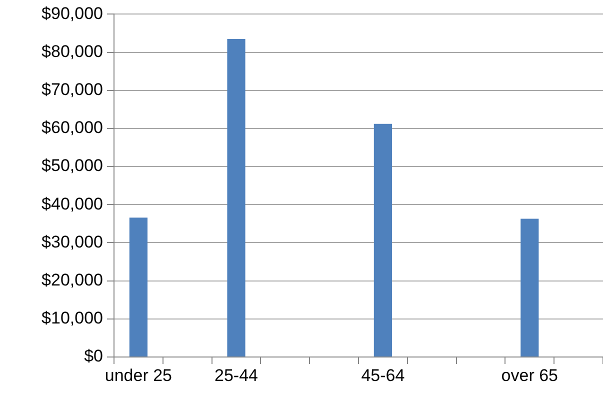 Image resolution: width=603 pixels, height=405 pixels. What do you see at coordinates (138, 375) in the screenshot?
I see `x-tick-label: under 25` at bounding box center [138, 375].